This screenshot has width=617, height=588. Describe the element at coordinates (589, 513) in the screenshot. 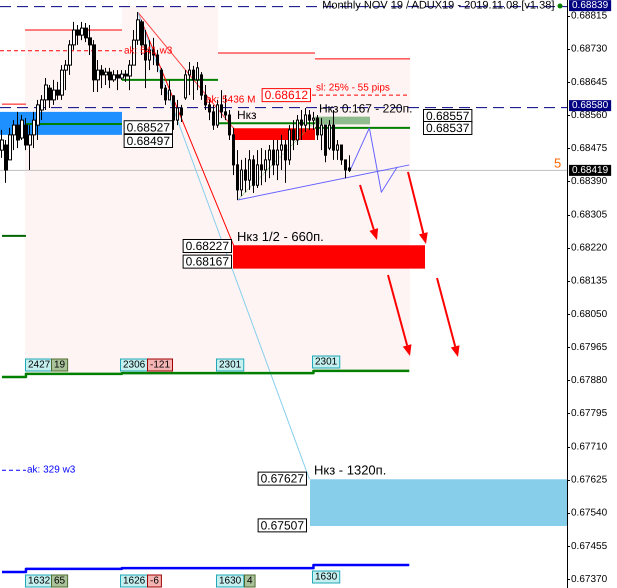

I see `y-tick-label: 0.67540` at that location.